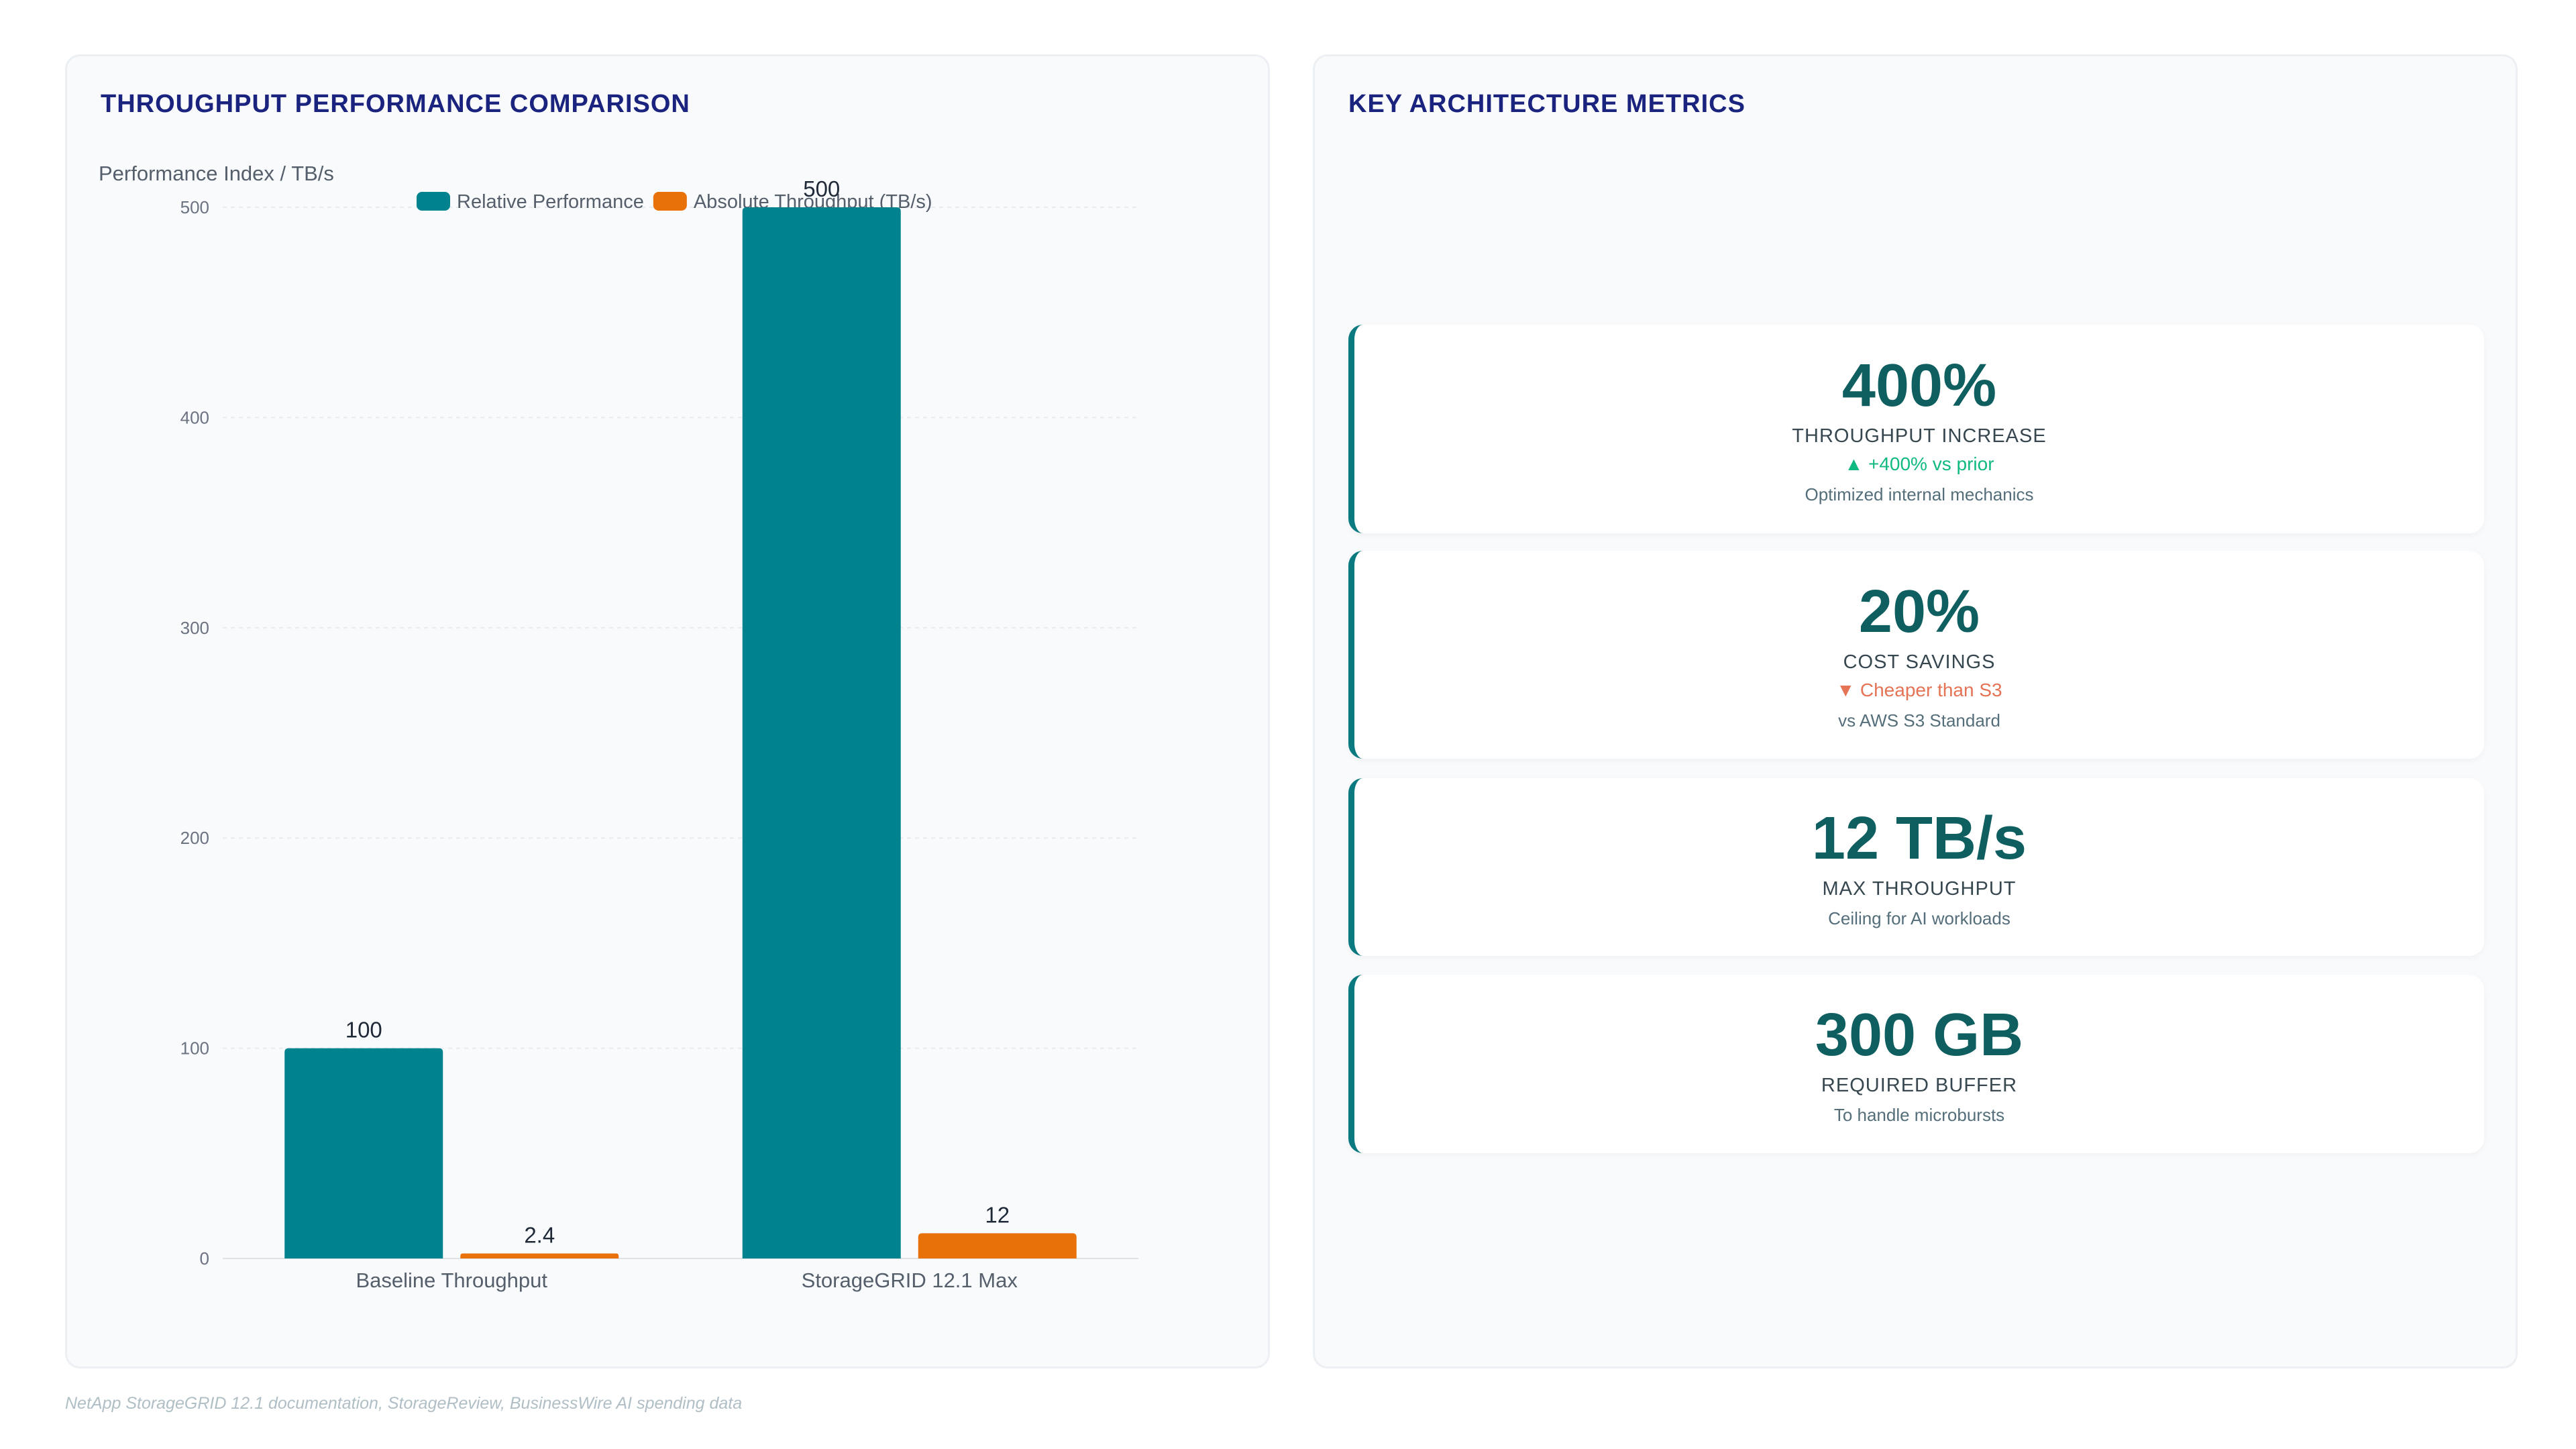 Image resolution: width=2576 pixels, height=1449 pixels. Describe the element at coordinates (1919, 1115) in the screenshot. I see `metric-note: To handle microbursts` at that location.